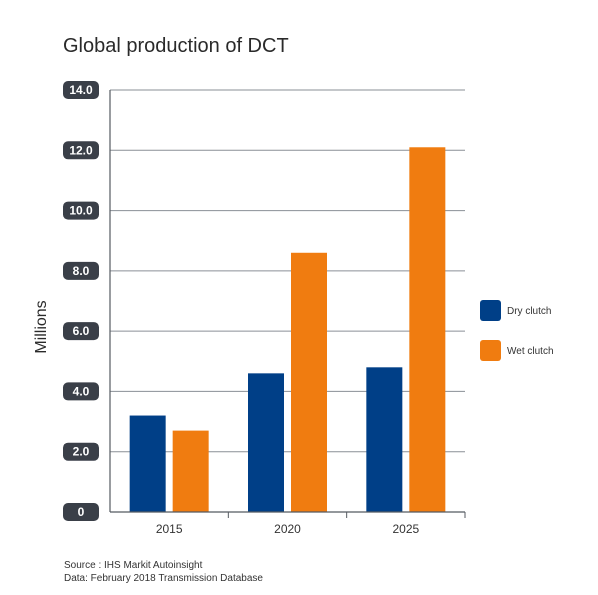  I want to click on y-tick-label: 6.0, so click(81, 331).